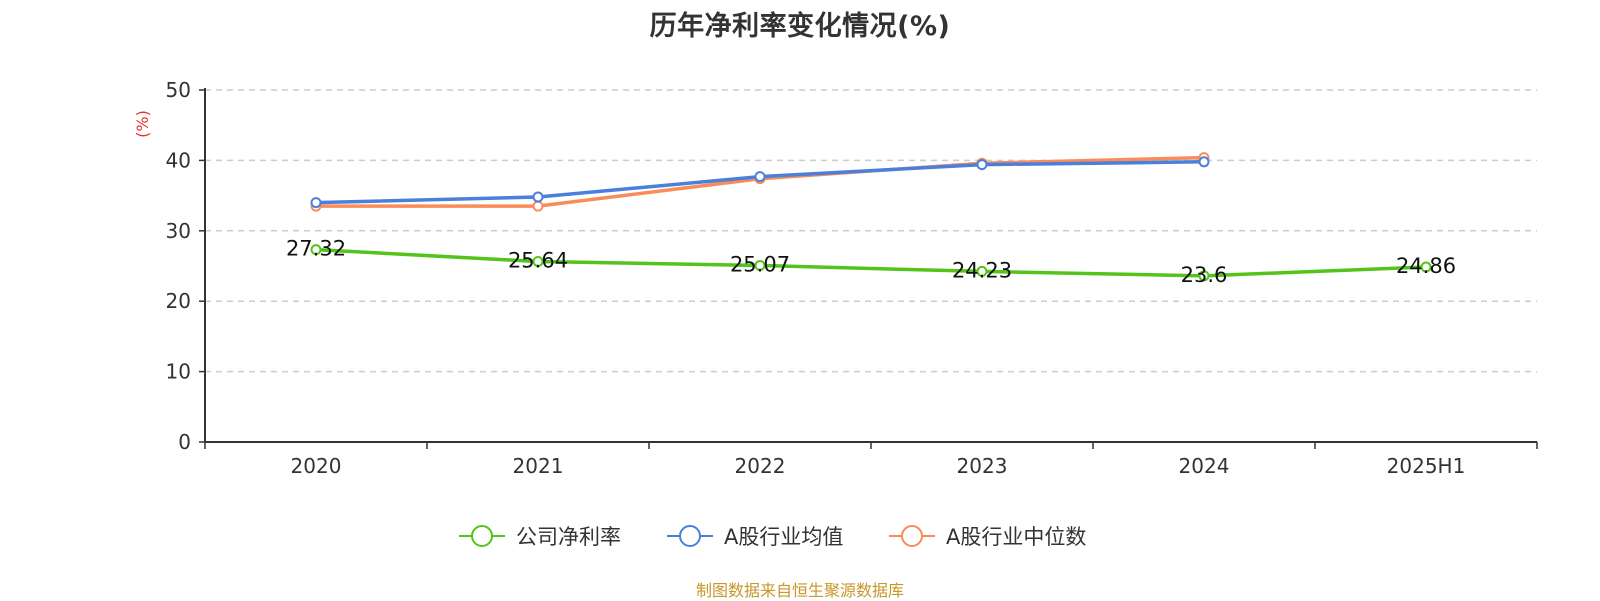 Image resolution: width=1600 pixels, height=601 pixels. Describe the element at coordinates (799, 590) in the screenshot. I see `source-note: 制图数据来自恒生聚源数据库` at that location.